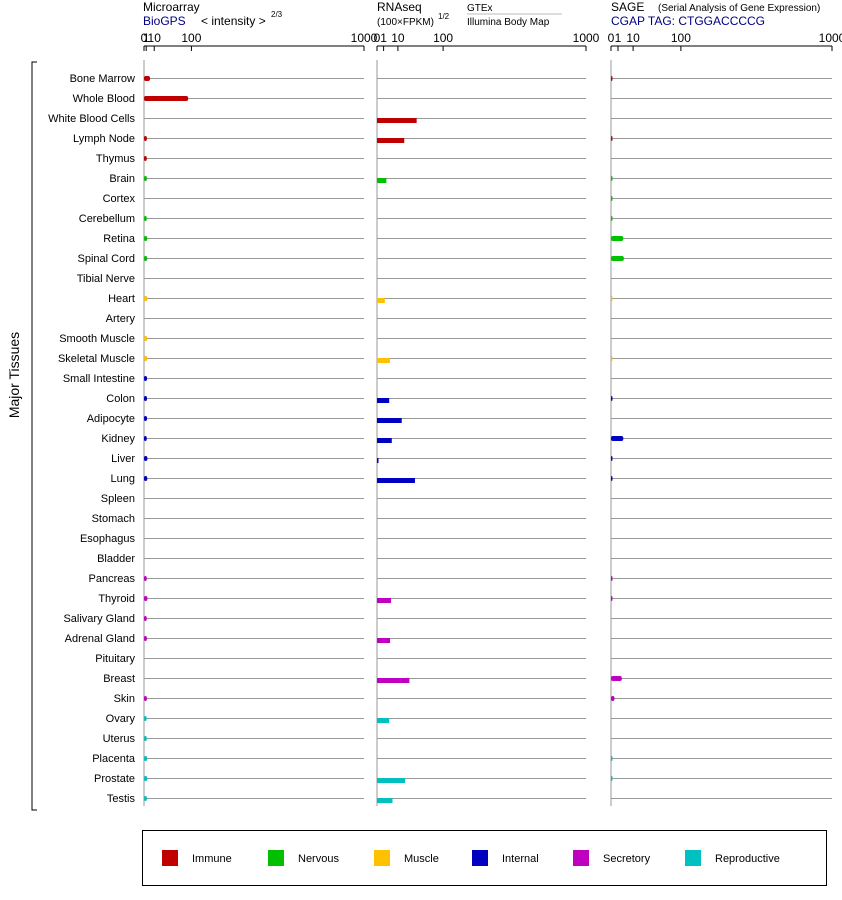 The image size is (842, 900). What do you see at coordinates (116, 559) in the screenshot?
I see `tissue-label: Bladder` at bounding box center [116, 559].